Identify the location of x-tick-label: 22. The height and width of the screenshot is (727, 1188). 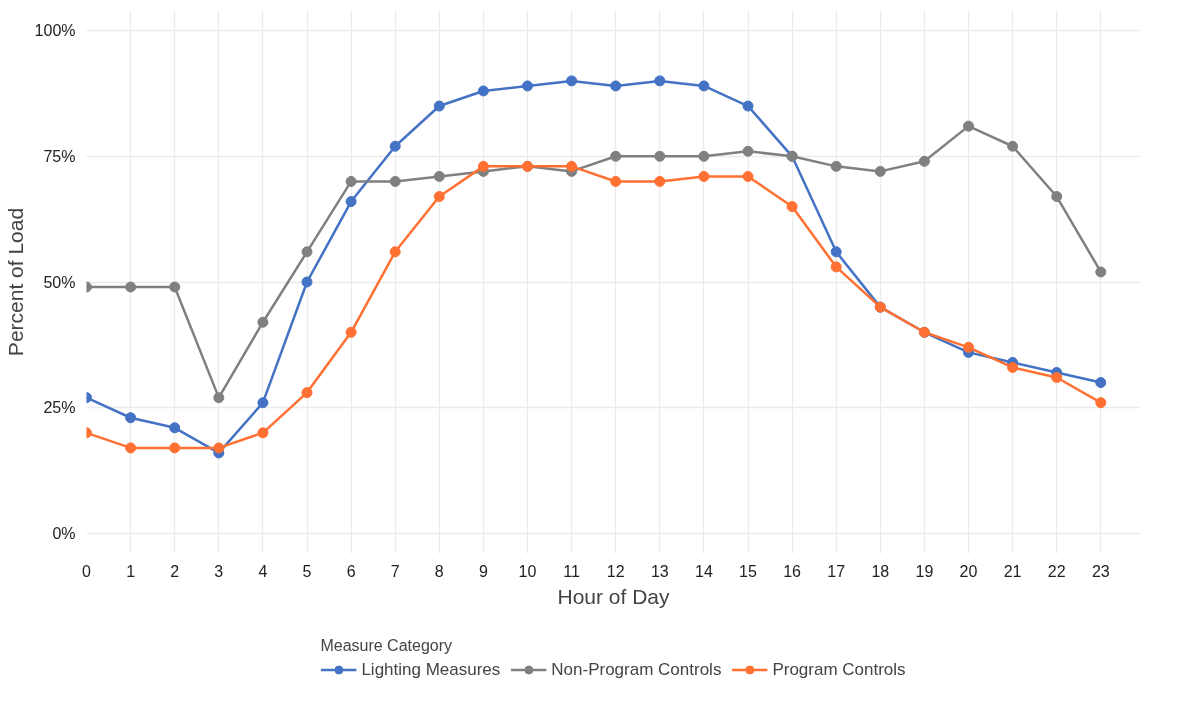
(1056, 571).